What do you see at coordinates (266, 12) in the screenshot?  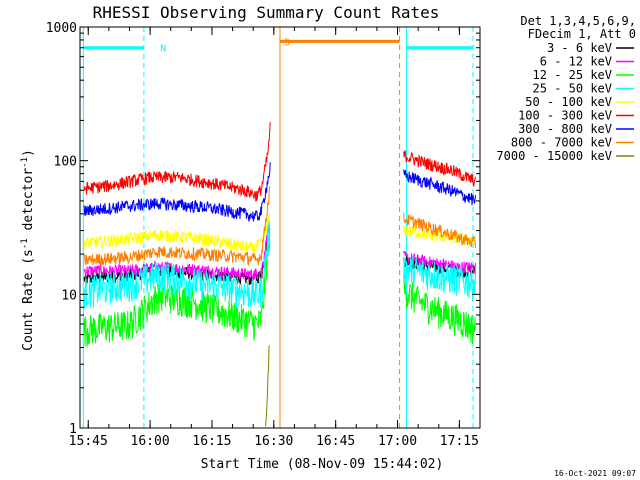 I see `chart-title: RHESSI Observing Summary Count Rates` at bounding box center [266, 12].